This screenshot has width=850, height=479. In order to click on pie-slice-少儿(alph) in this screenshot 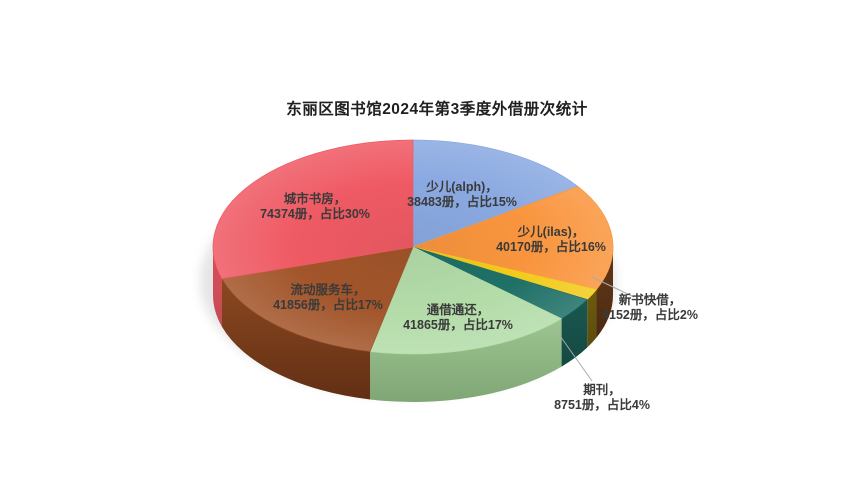, I will do `click(495, 193)`.